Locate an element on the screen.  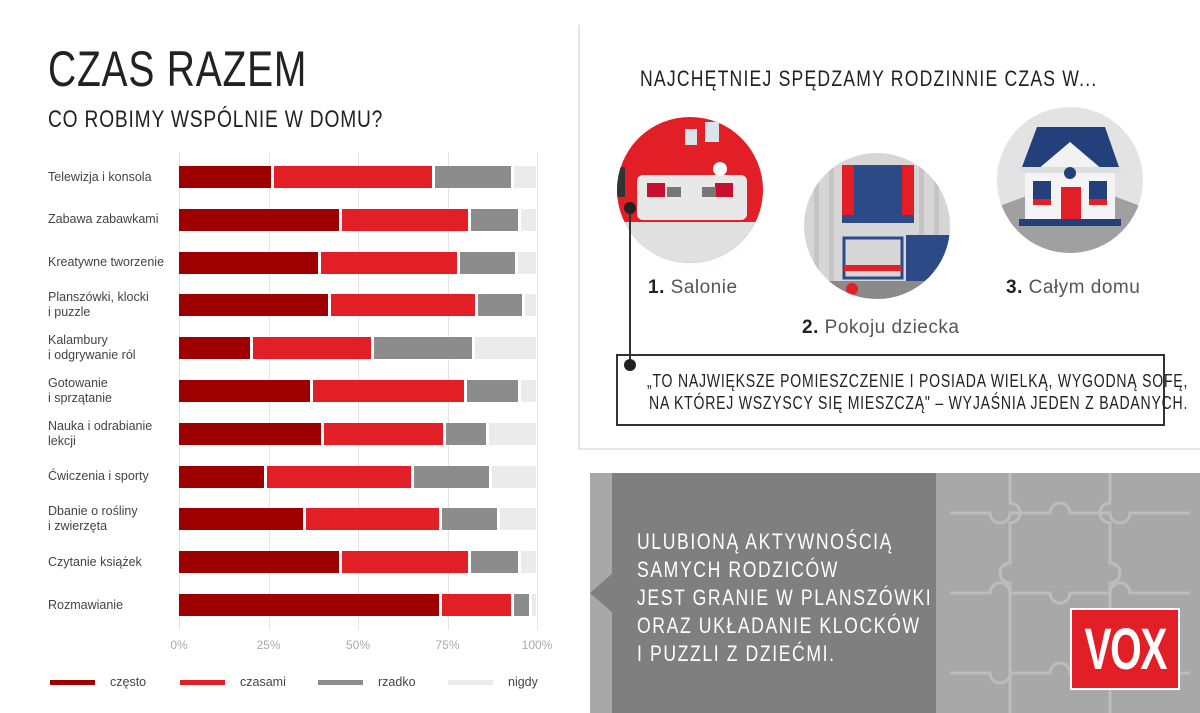
callout-line: JEST GRANIE W PLANSZÓWKI is located at coordinates (785, 597).